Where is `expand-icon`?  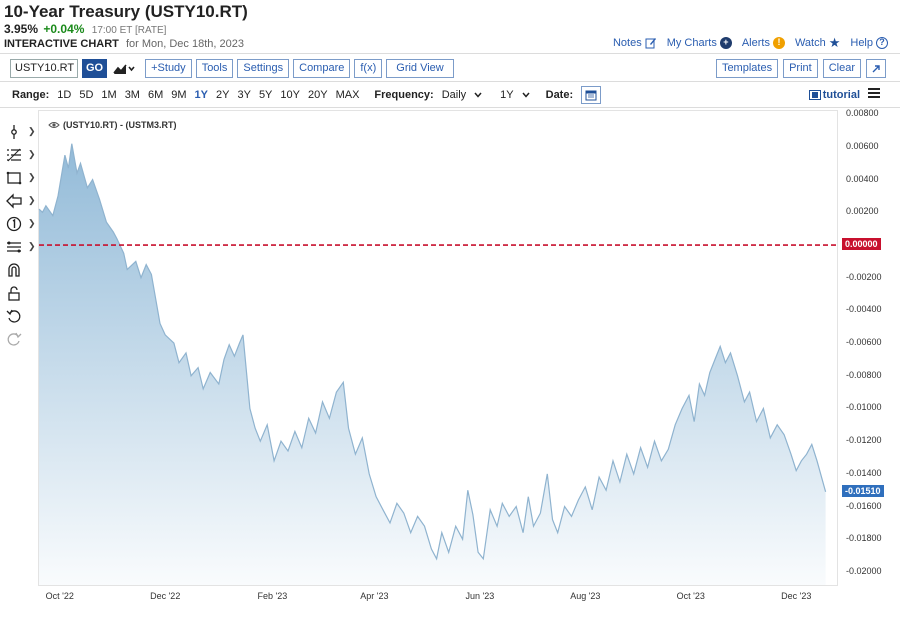
expand-icon is located at coordinates (876, 68).